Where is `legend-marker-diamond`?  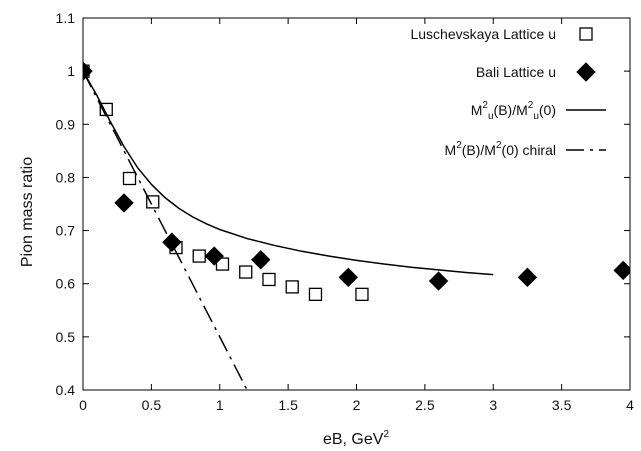
legend-marker-diamond is located at coordinates (586, 72).